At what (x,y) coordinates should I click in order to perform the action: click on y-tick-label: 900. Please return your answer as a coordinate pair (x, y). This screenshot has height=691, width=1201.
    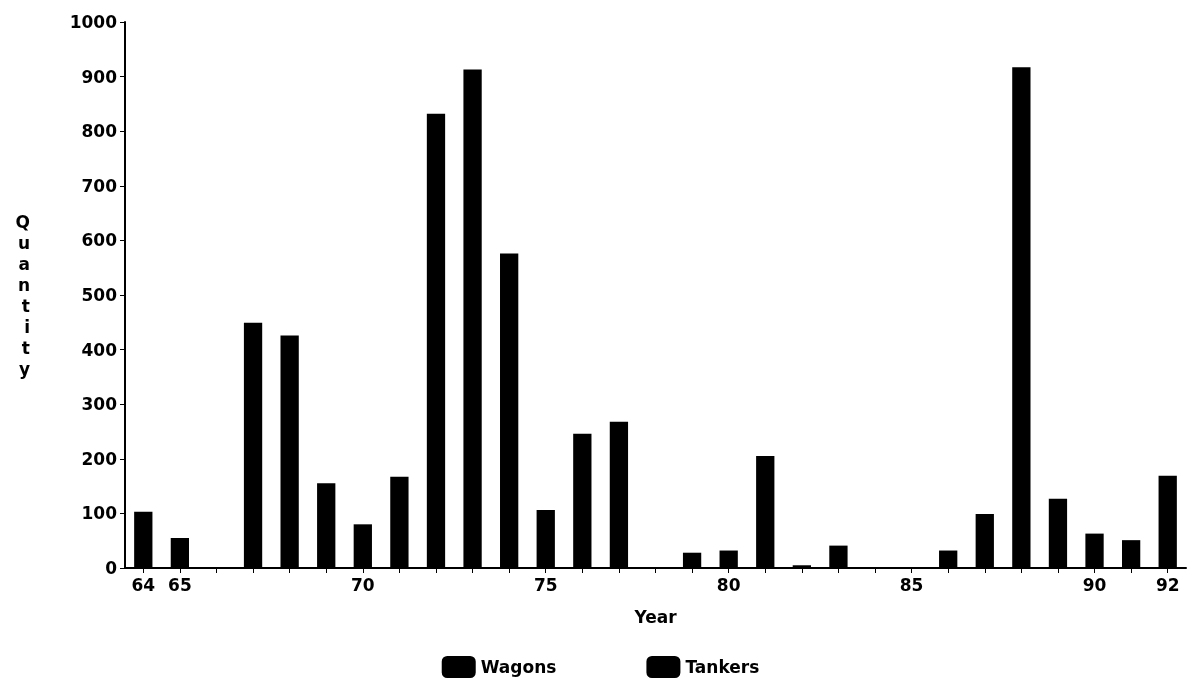
    Looking at the image, I should click on (99, 76).